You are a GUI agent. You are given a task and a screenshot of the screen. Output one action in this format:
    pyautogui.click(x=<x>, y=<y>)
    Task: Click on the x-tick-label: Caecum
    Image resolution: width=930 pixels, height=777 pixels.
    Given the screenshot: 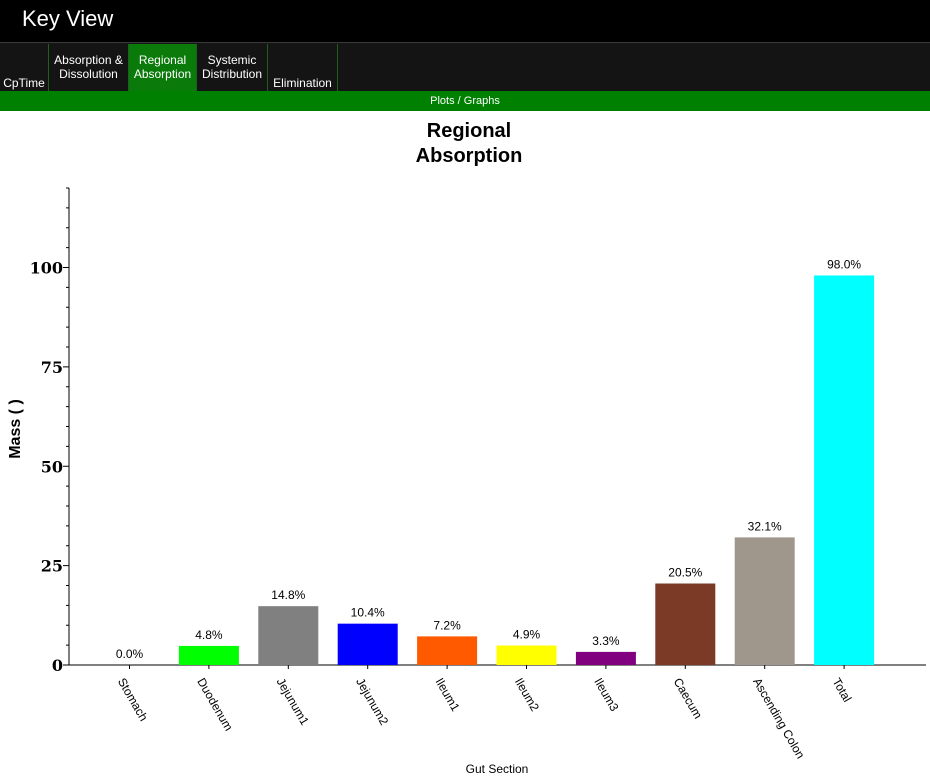 What is the action you would take?
    pyautogui.click(x=688, y=699)
    